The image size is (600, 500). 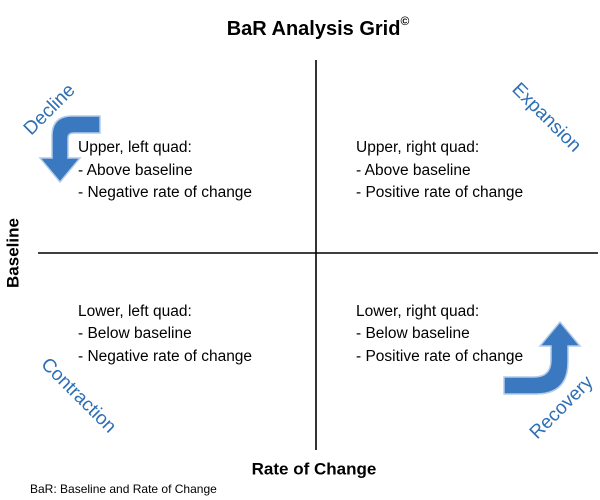 What do you see at coordinates (547, 118) in the screenshot?
I see `quadrant-name: Expansion` at bounding box center [547, 118].